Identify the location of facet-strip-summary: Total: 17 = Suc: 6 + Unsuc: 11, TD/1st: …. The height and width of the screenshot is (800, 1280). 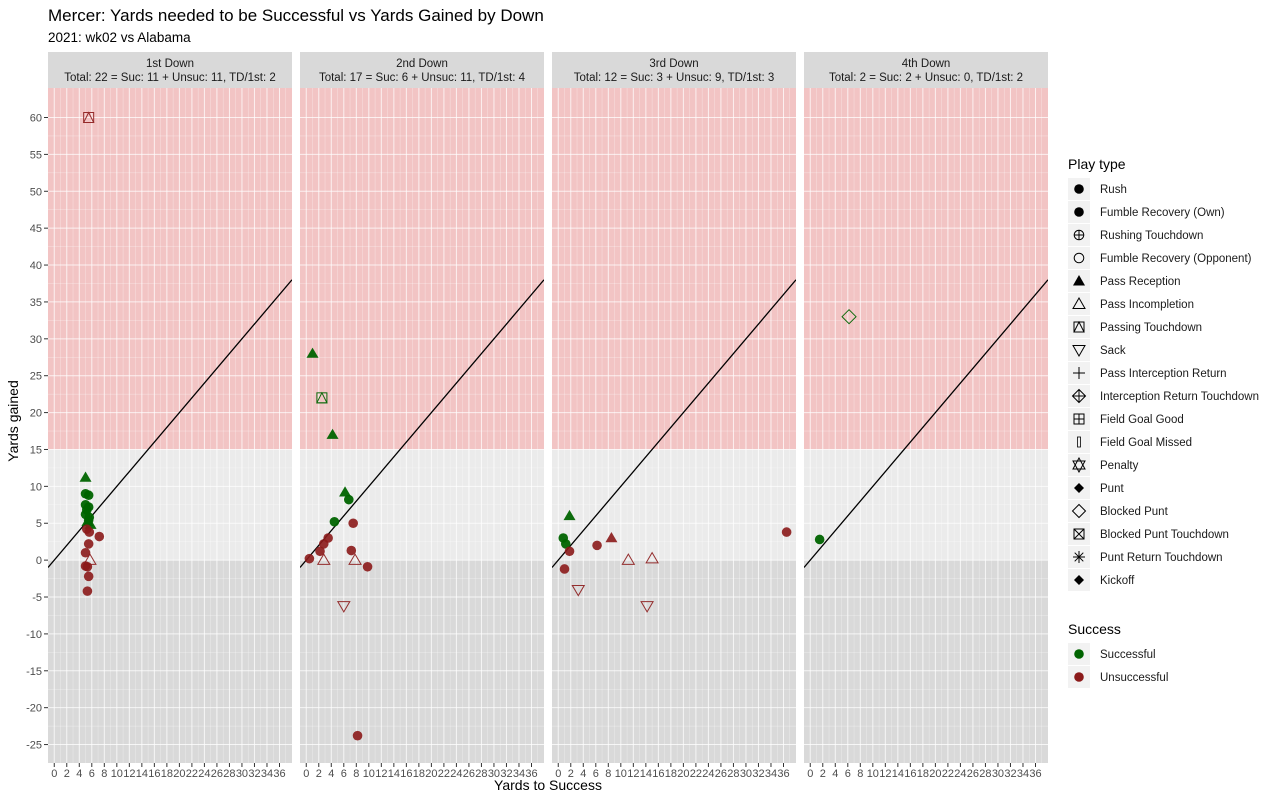
(422, 78).